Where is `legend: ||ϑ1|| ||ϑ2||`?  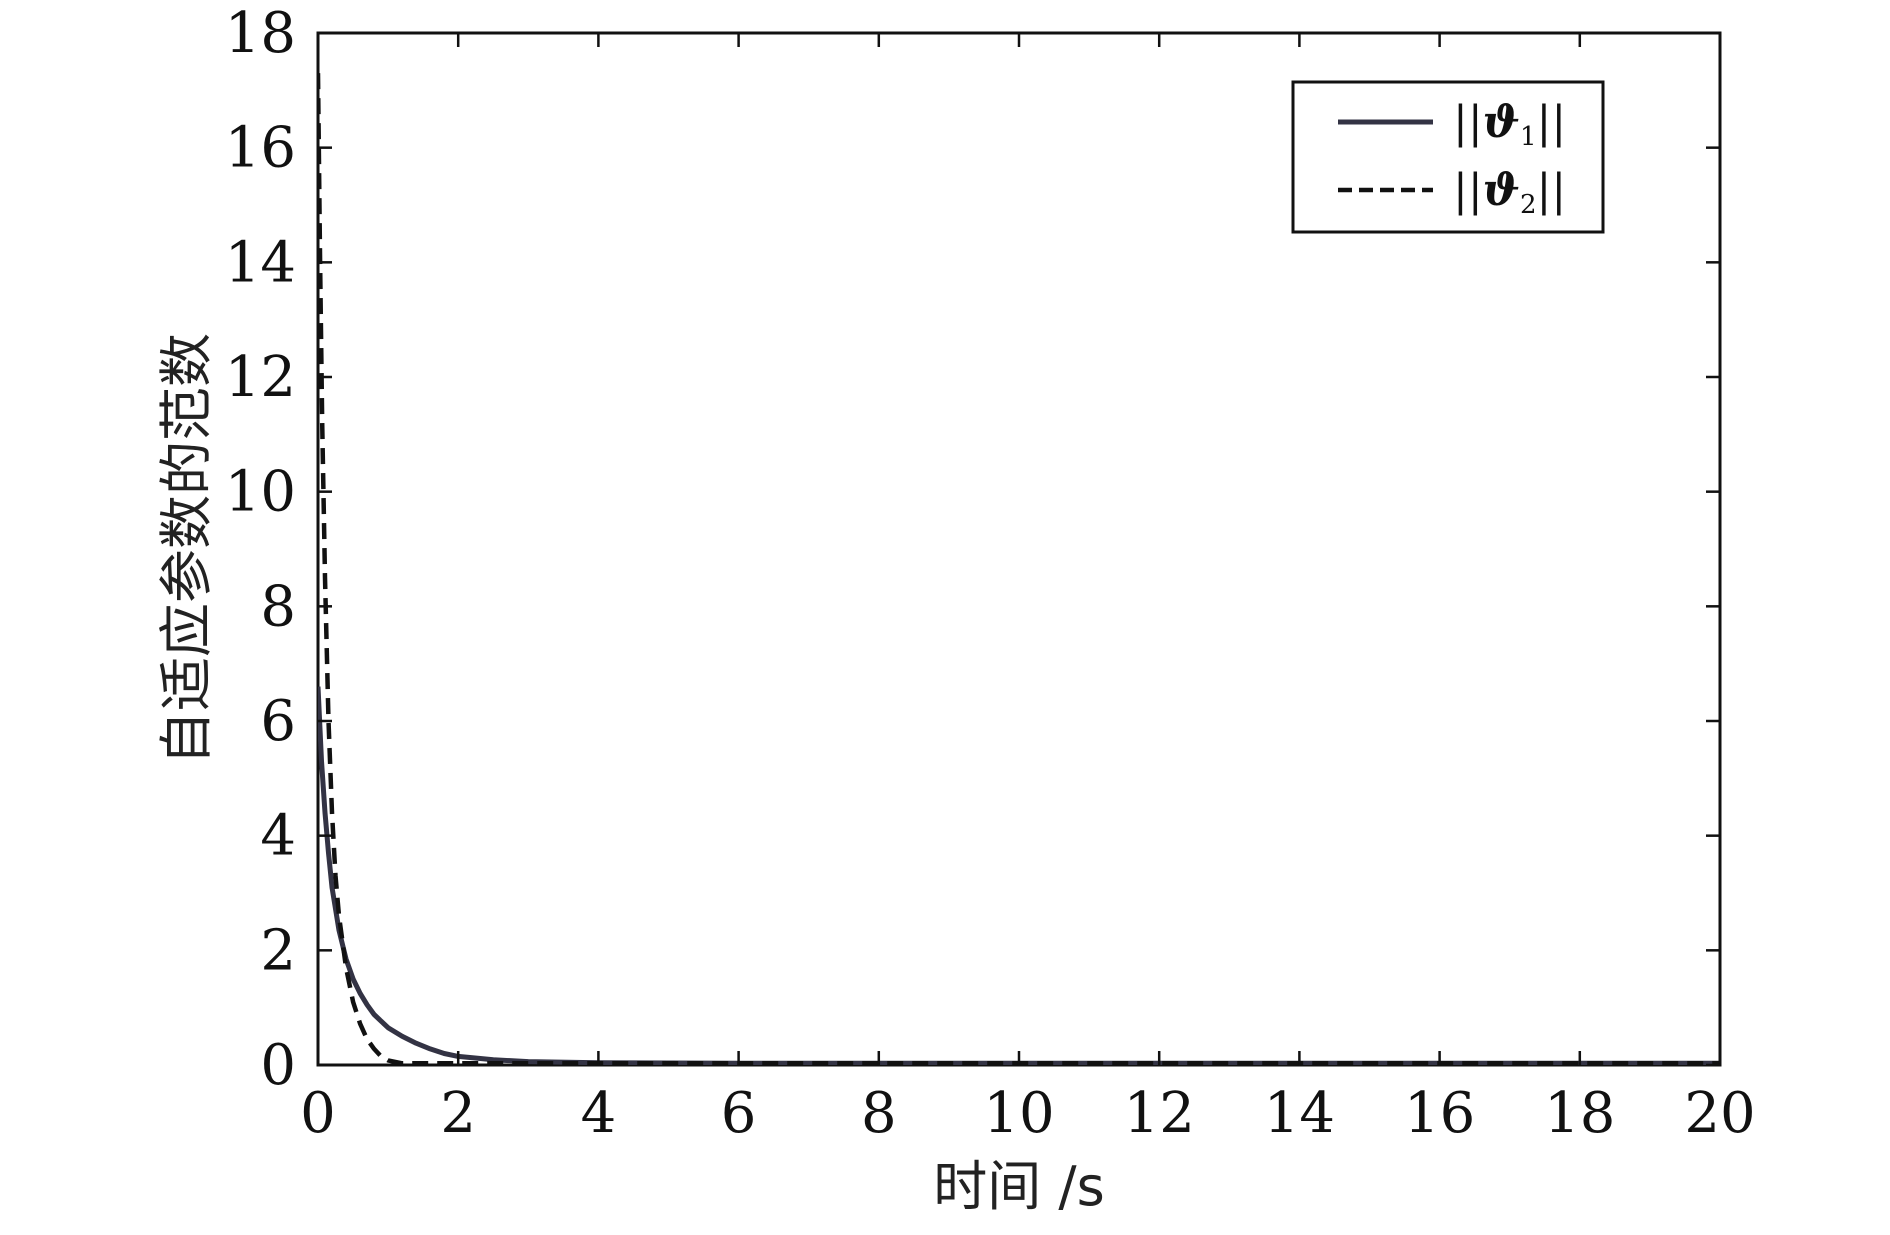
legend: ||ϑ1|| ||ϑ2|| is located at coordinates (1448, 157).